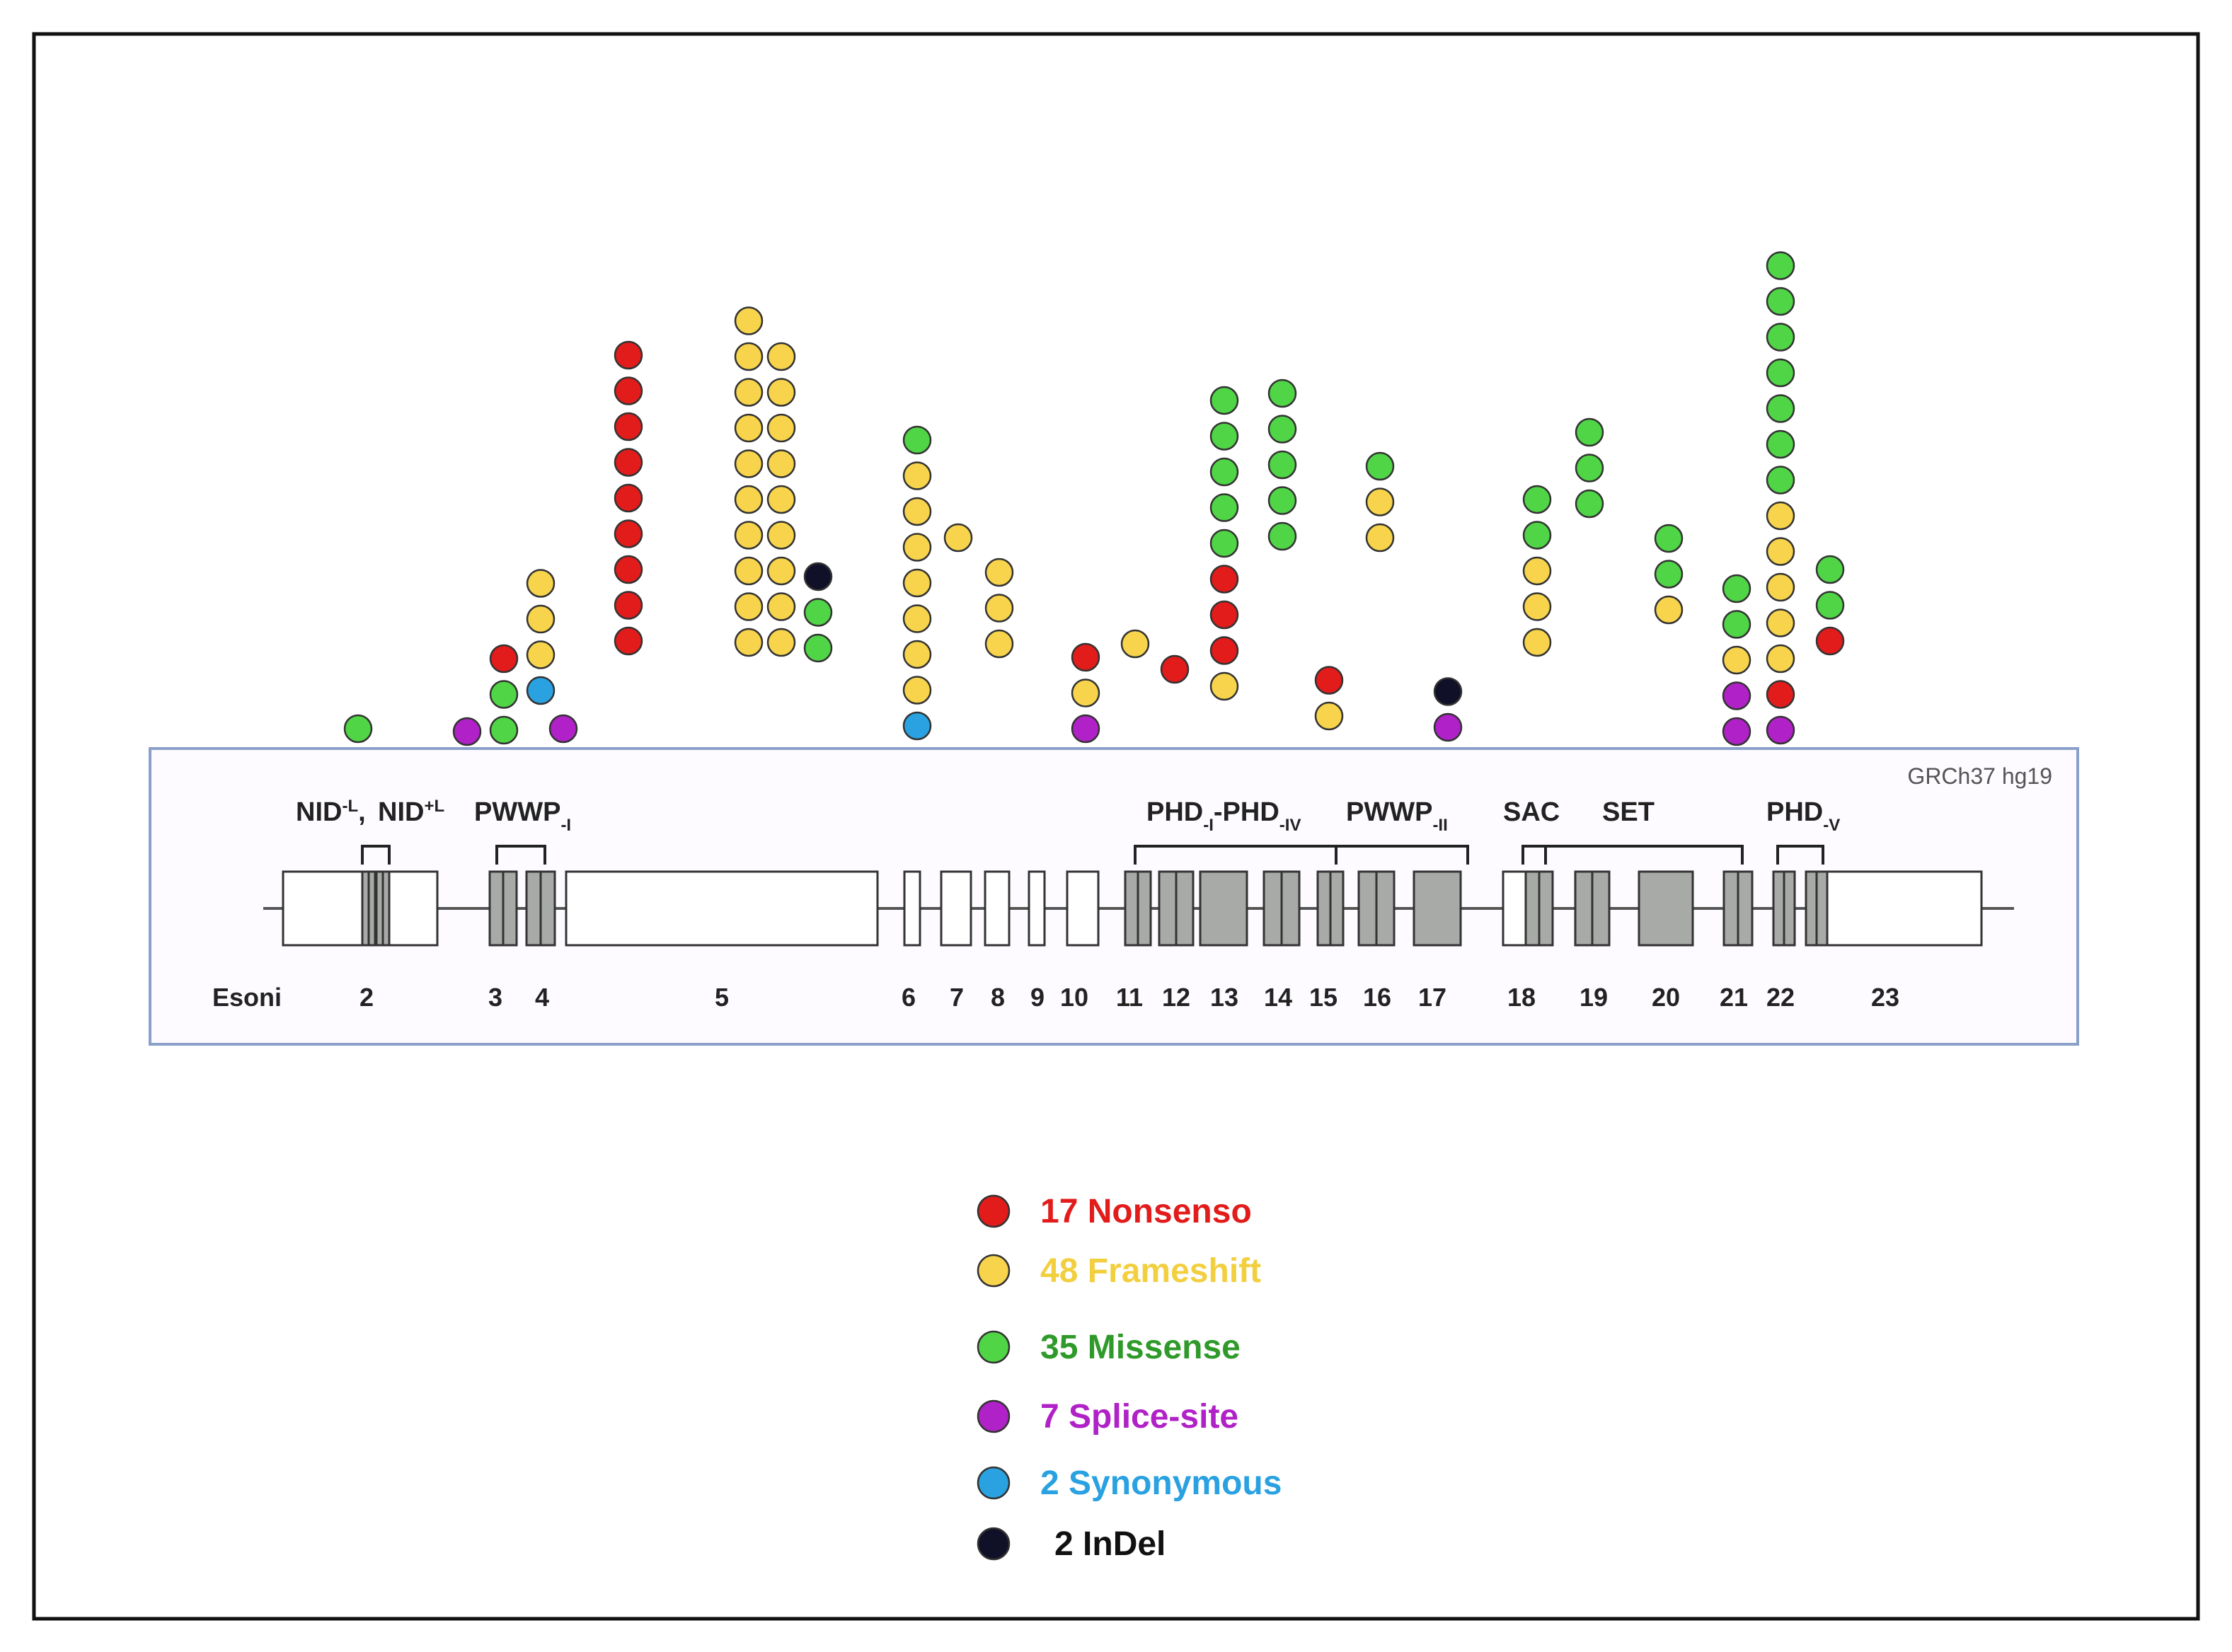  I want to click on domain-label-part: -PHD, so click(1246, 812).